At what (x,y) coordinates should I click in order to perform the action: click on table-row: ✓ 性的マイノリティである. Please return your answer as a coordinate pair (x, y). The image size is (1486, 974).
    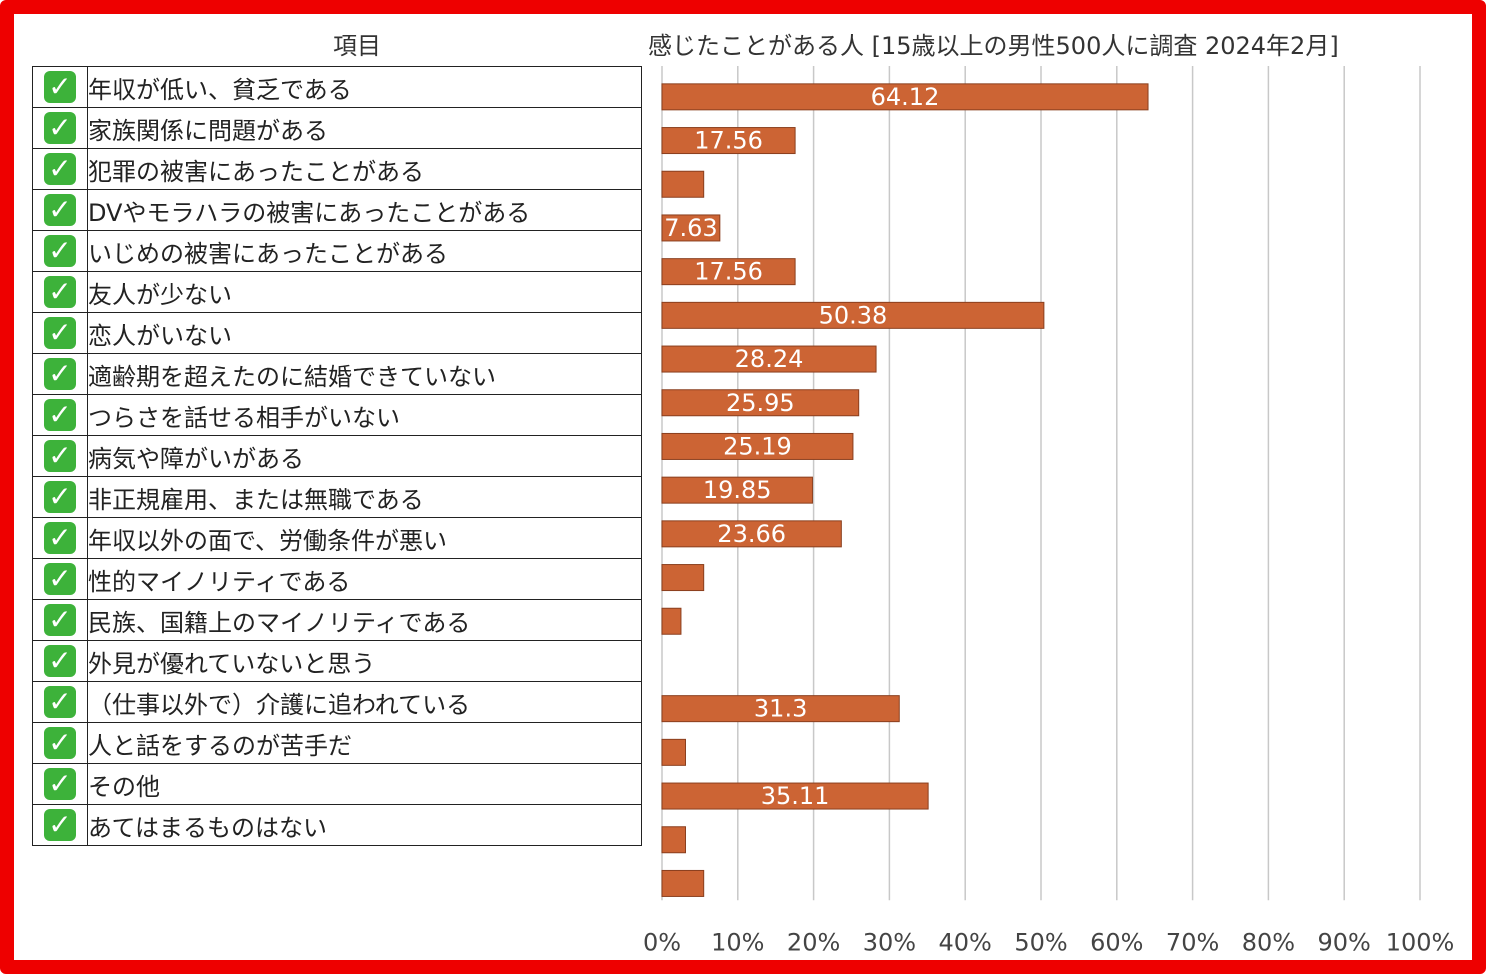
    Looking at the image, I should click on (337, 579).